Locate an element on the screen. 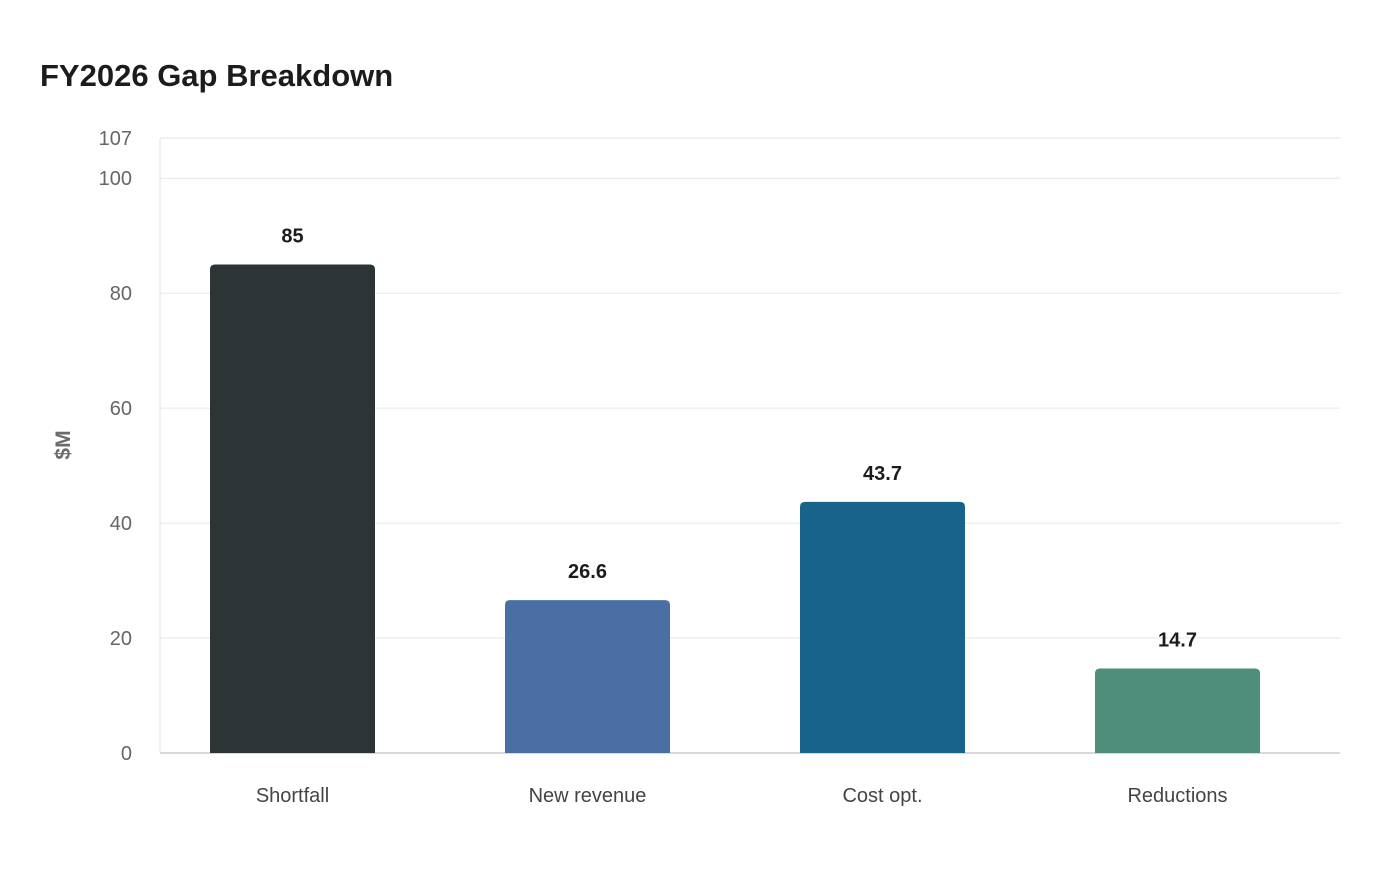  y-tick-label: 107 is located at coordinates (115, 139).